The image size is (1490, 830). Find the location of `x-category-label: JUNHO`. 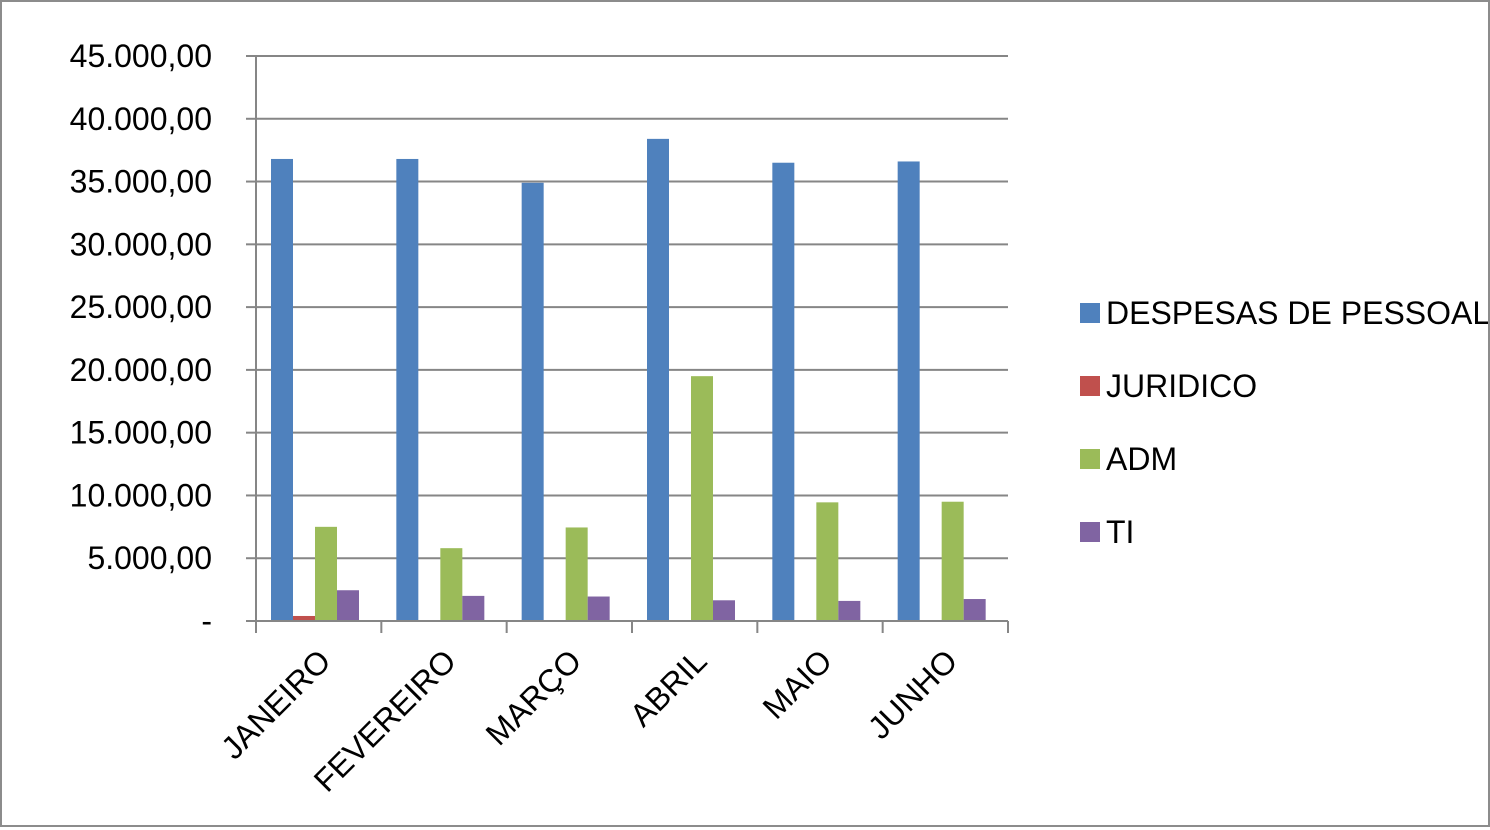

x-category-label: JUNHO is located at coordinates (912, 693).